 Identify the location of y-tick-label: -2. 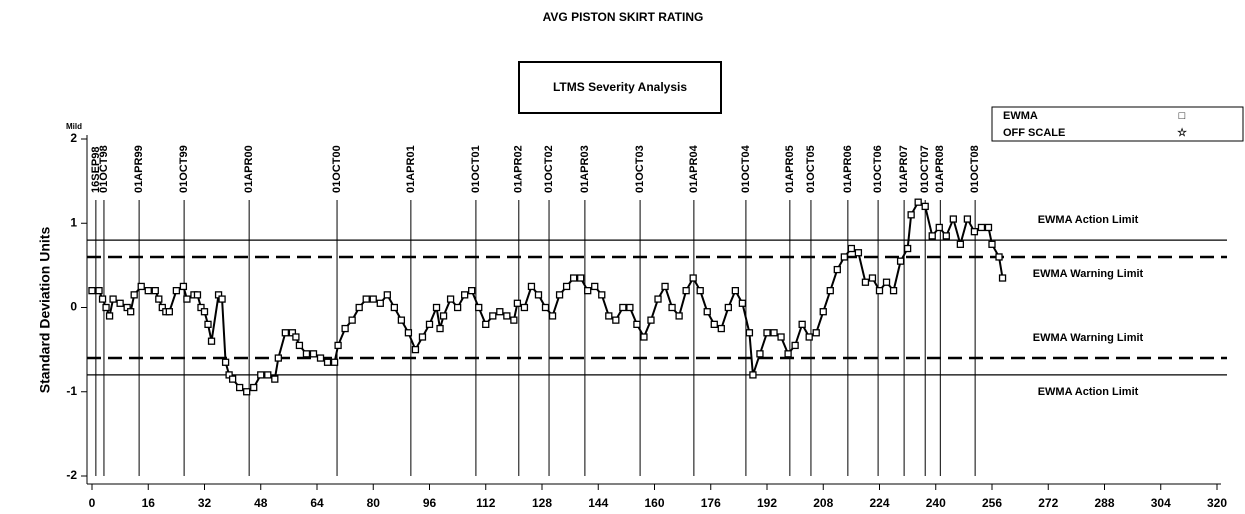
(71, 475).